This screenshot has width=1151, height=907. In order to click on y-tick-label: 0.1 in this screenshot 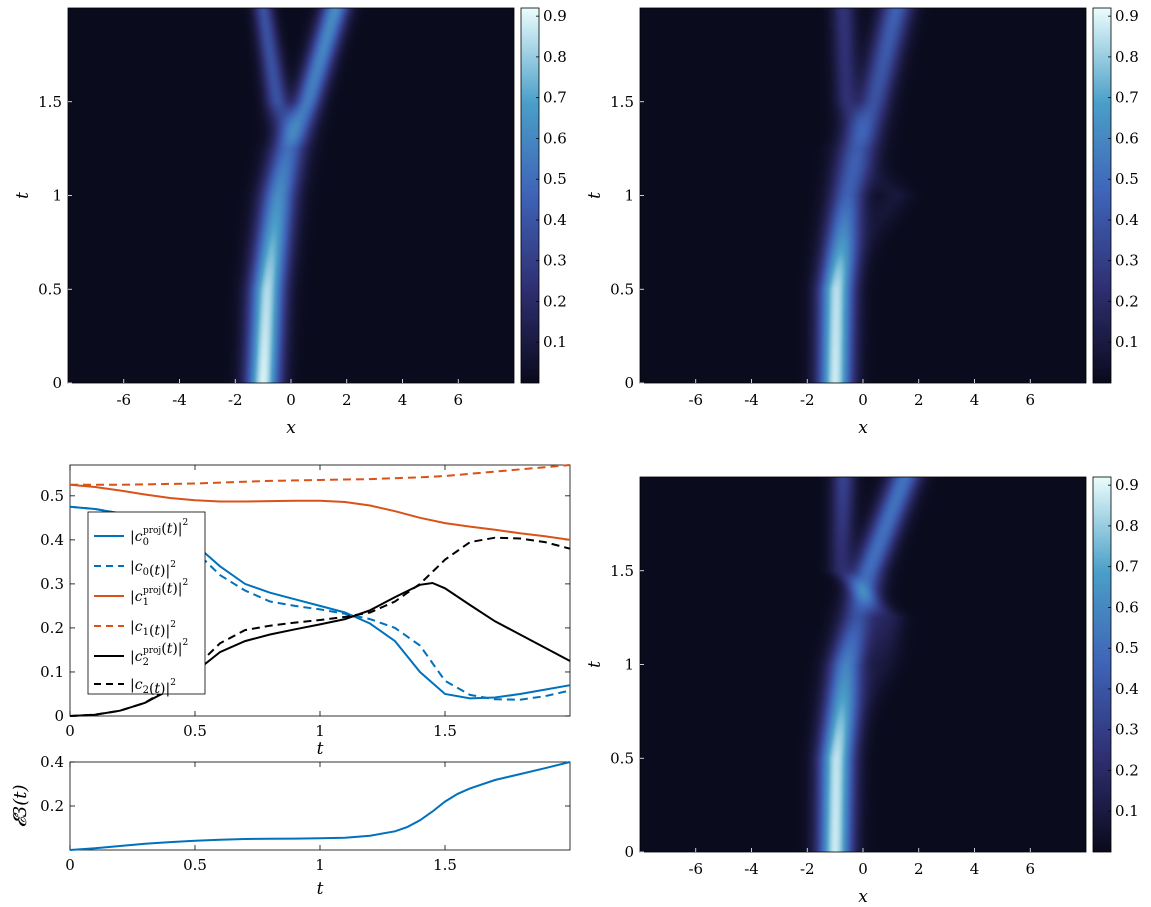, I will do `click(52, 672)`.